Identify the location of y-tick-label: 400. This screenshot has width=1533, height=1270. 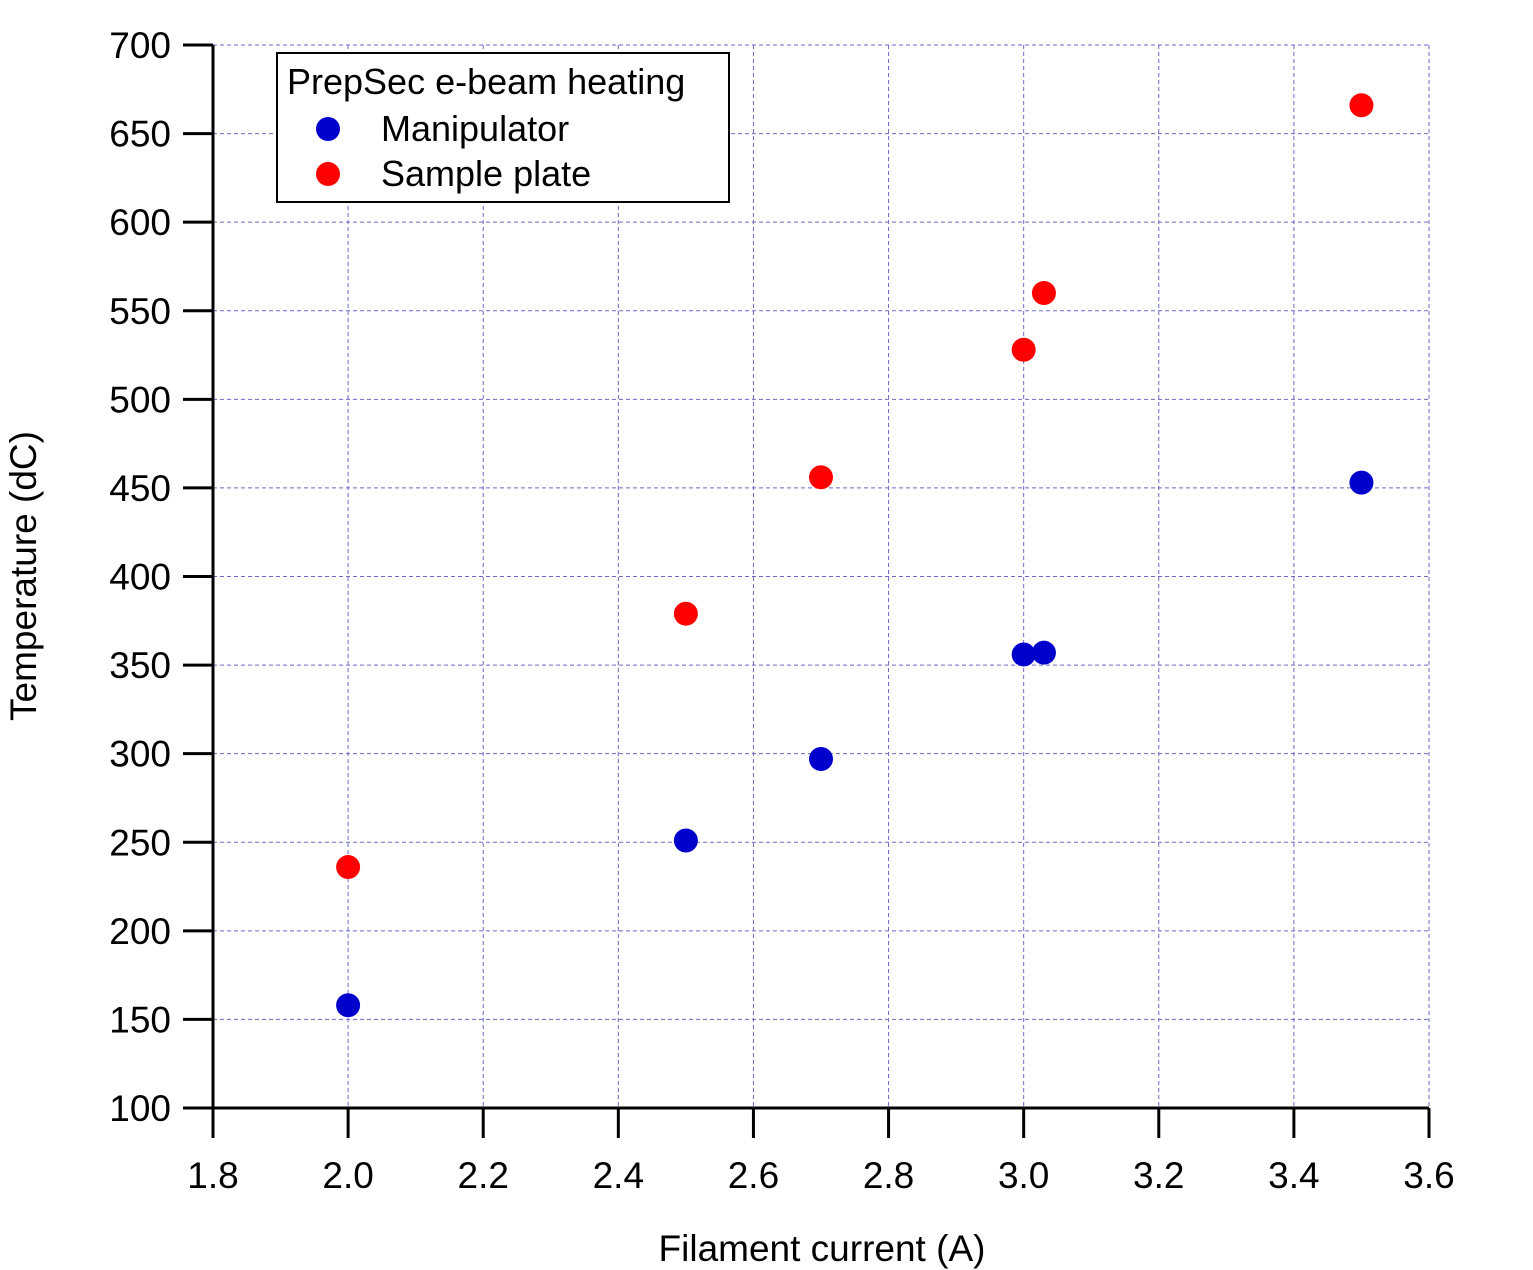
(140, 577).